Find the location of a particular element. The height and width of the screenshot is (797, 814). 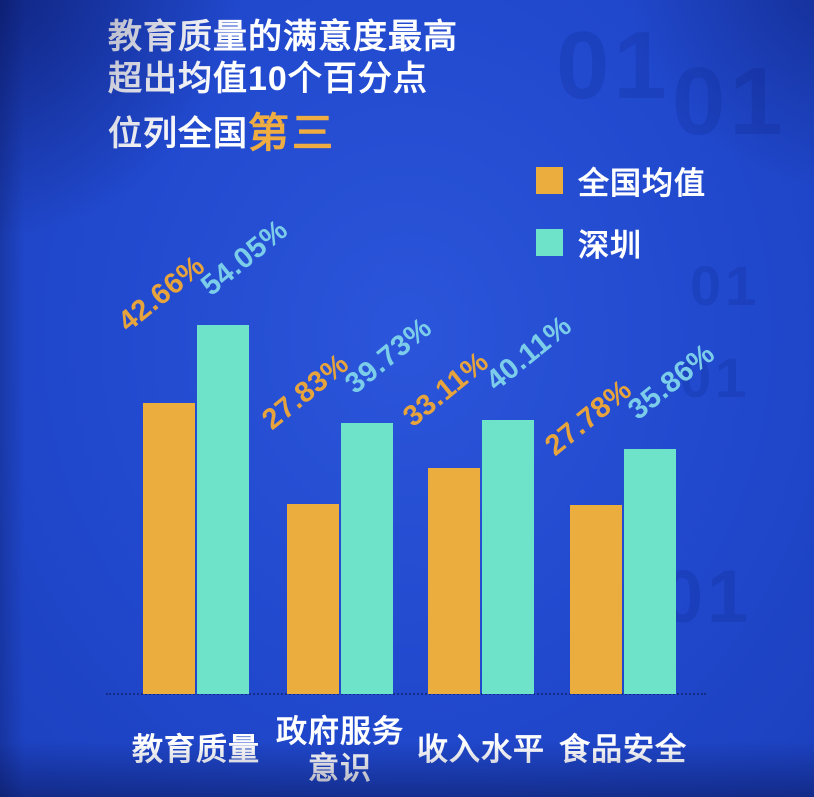

category-label: 收入水平 is located at coordinates (481, 750).